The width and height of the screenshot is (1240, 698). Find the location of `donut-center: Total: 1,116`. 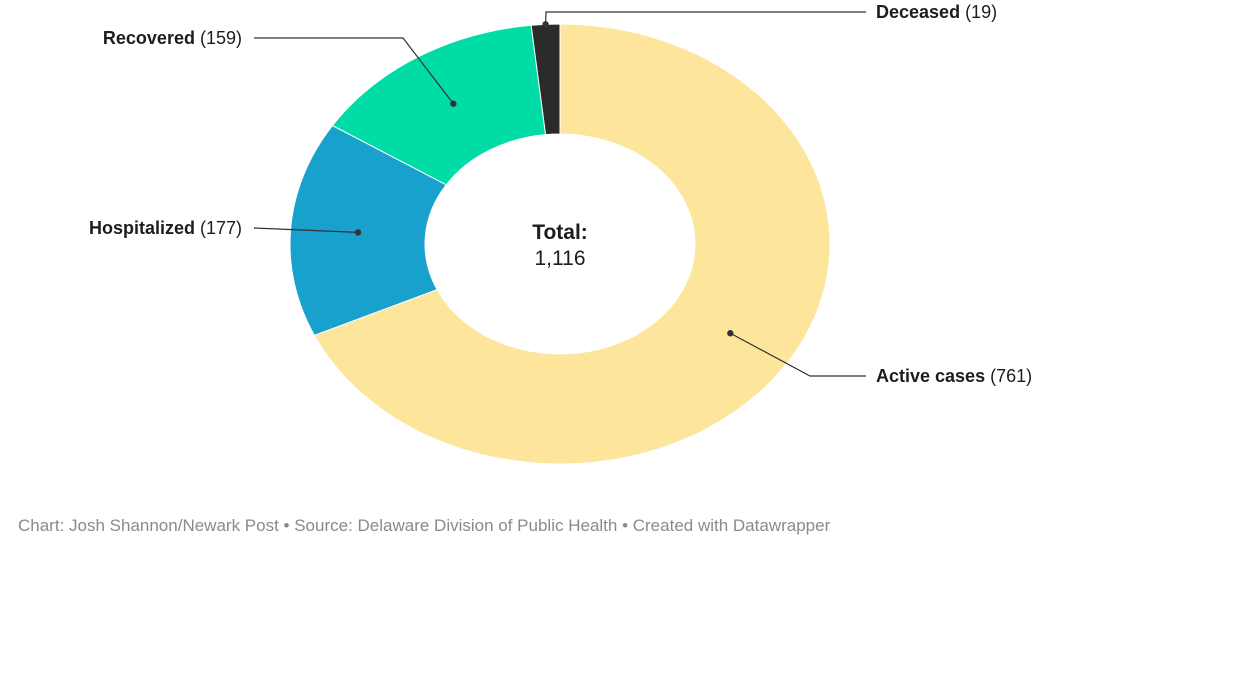

donut-center: Total: 1,116 is located at coordinates (560, 245).